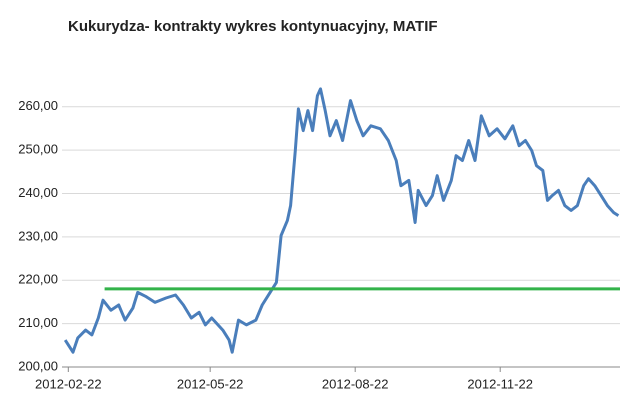 The width and height of the screenshot is (620, 413). What do you see at coordinates (38, 365) in the screenshot?
I see `y-tick-label: 200,00` at bounding box center [38, 365].